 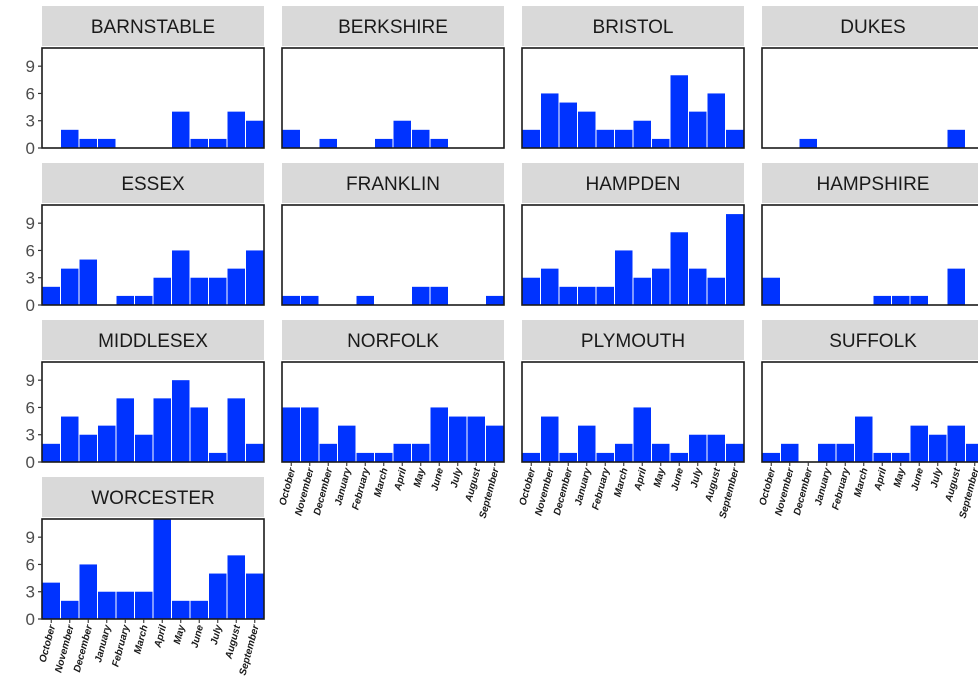 What do you see at coordinates (393, 255) in the screenshot?
I see `panel-border-franklin` at bounding box center [393, 255].